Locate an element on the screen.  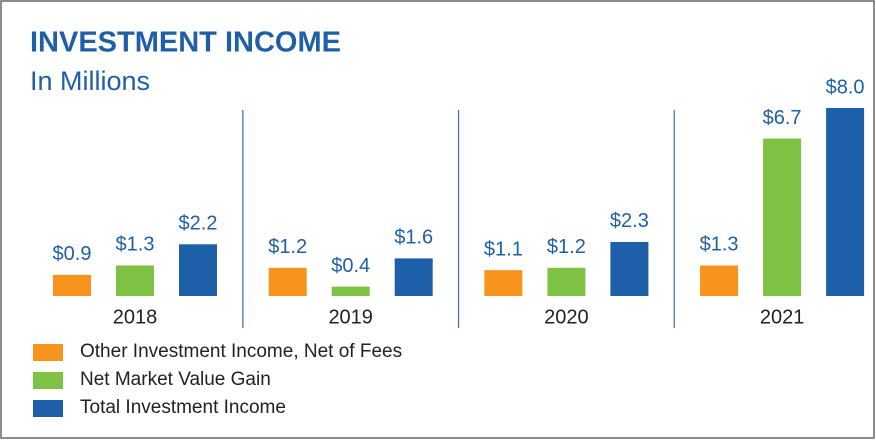
data-label: $0.4 is located at coordinates (350, 266).